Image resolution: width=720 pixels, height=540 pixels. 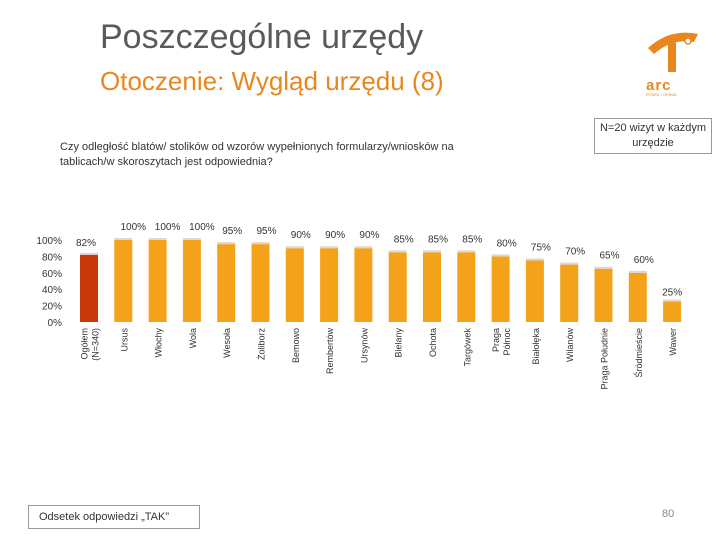 I want to click on page-title: Poszczególne urzędy, so click(x=262, y=37).